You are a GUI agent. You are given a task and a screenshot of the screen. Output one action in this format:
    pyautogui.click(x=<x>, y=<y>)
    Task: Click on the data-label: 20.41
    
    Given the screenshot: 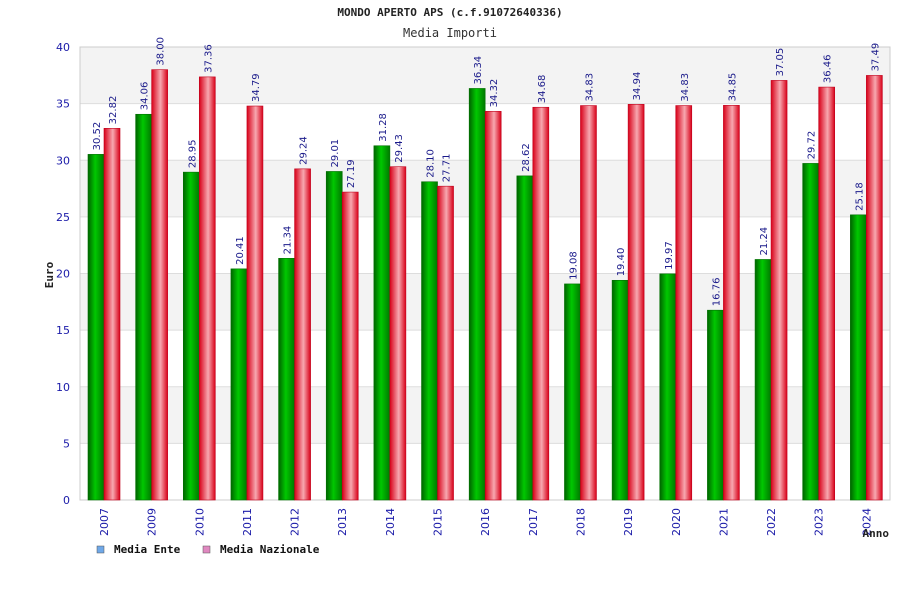 What is the action you would take?
    pyautogui.click(x=240, y=250)
    